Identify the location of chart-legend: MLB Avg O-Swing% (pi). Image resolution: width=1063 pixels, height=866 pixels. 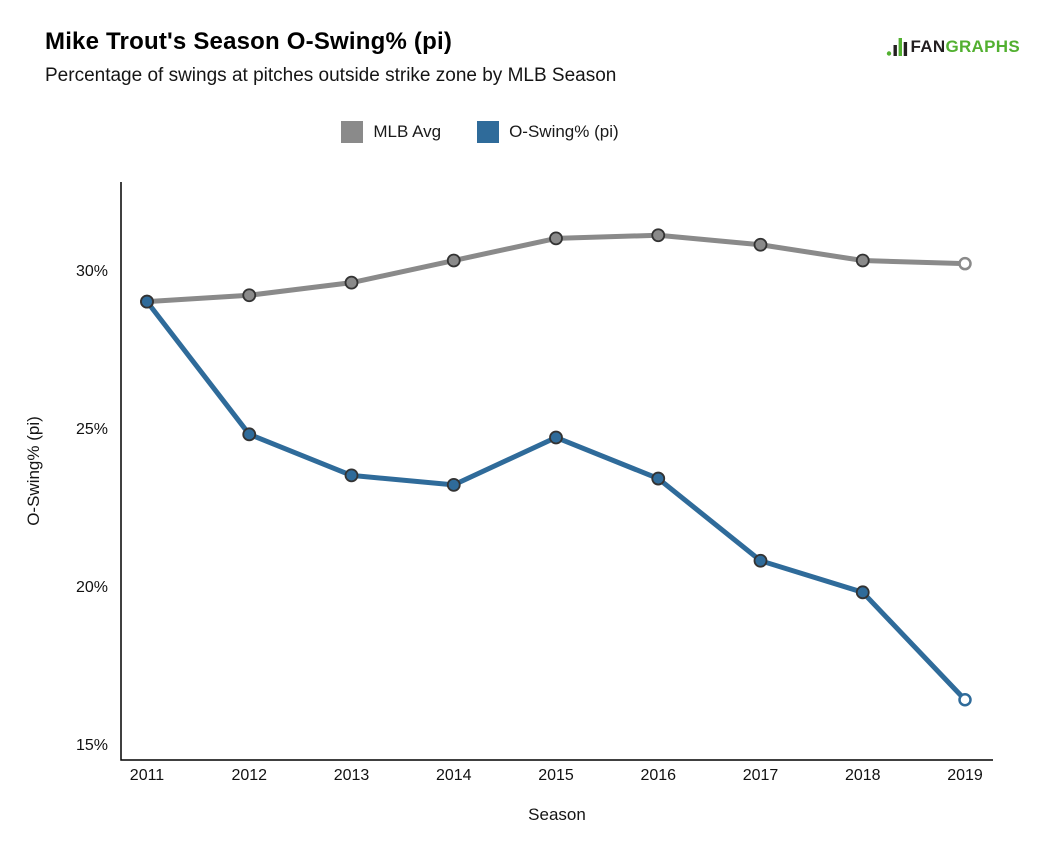
(480, 132).